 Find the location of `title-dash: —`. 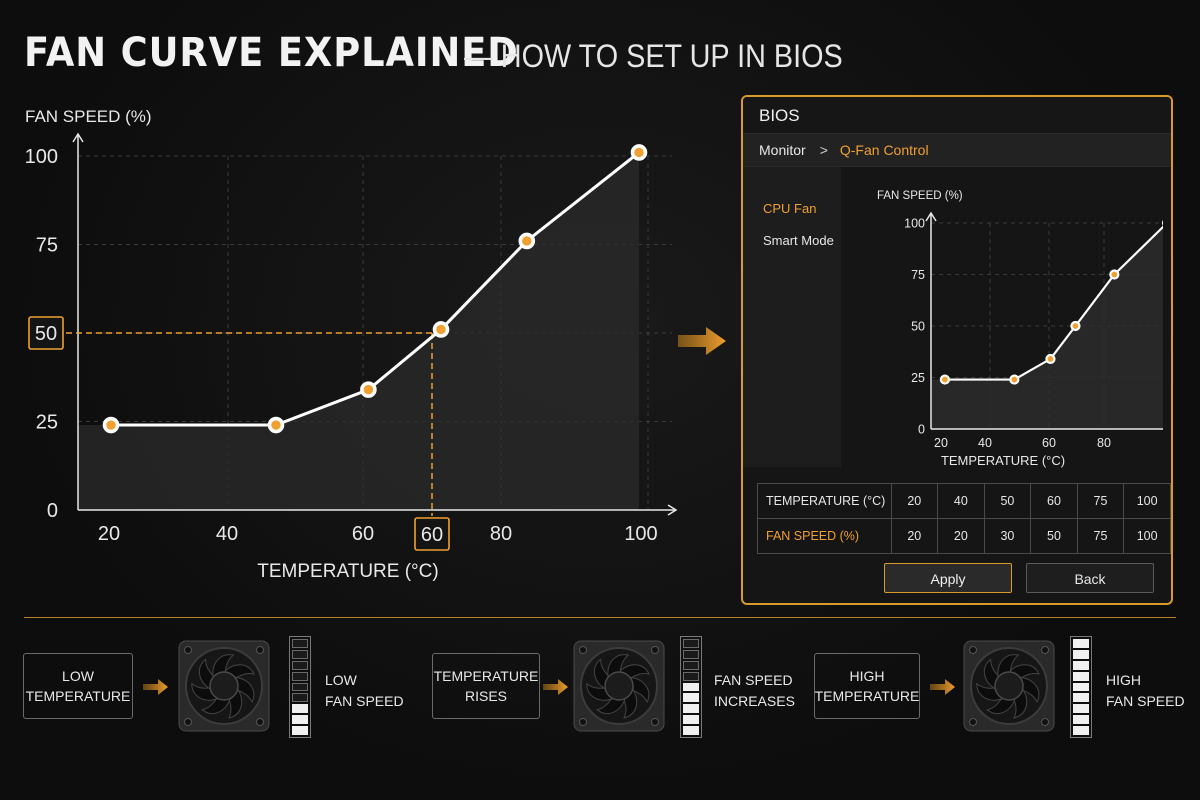

title-dash: — is located at coordinates (478, 56).